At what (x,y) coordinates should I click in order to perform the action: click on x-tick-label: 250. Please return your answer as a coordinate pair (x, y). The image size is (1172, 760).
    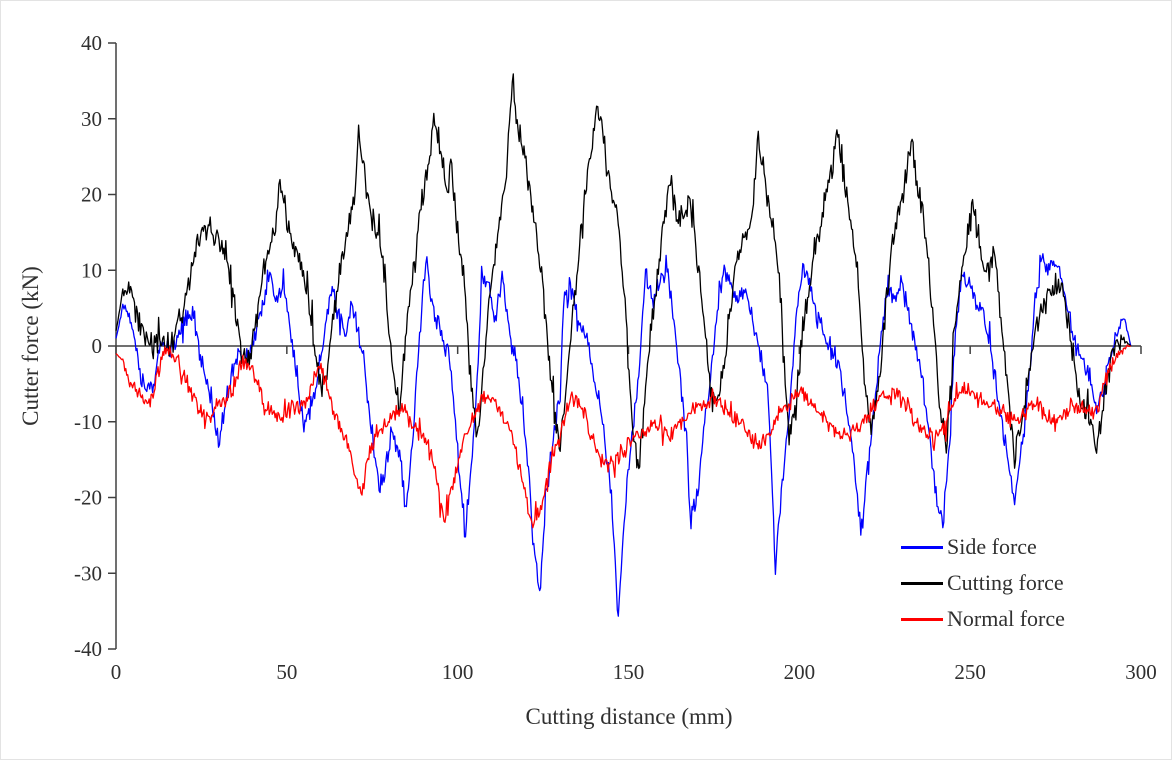
    Looking at the image, I should click on (970, 672).